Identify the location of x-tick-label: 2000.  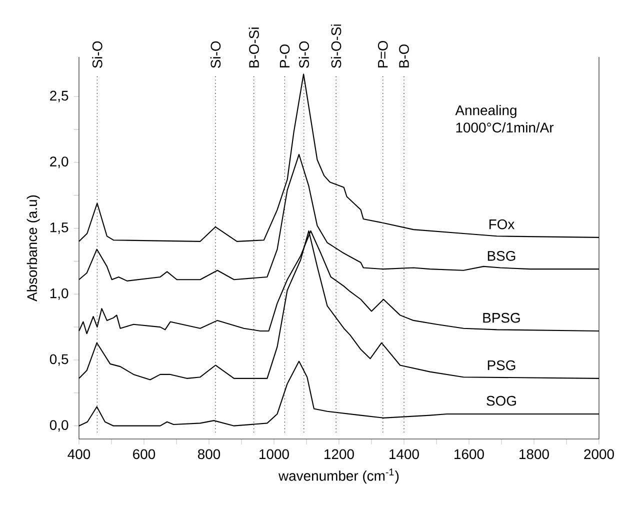
(599, 454).